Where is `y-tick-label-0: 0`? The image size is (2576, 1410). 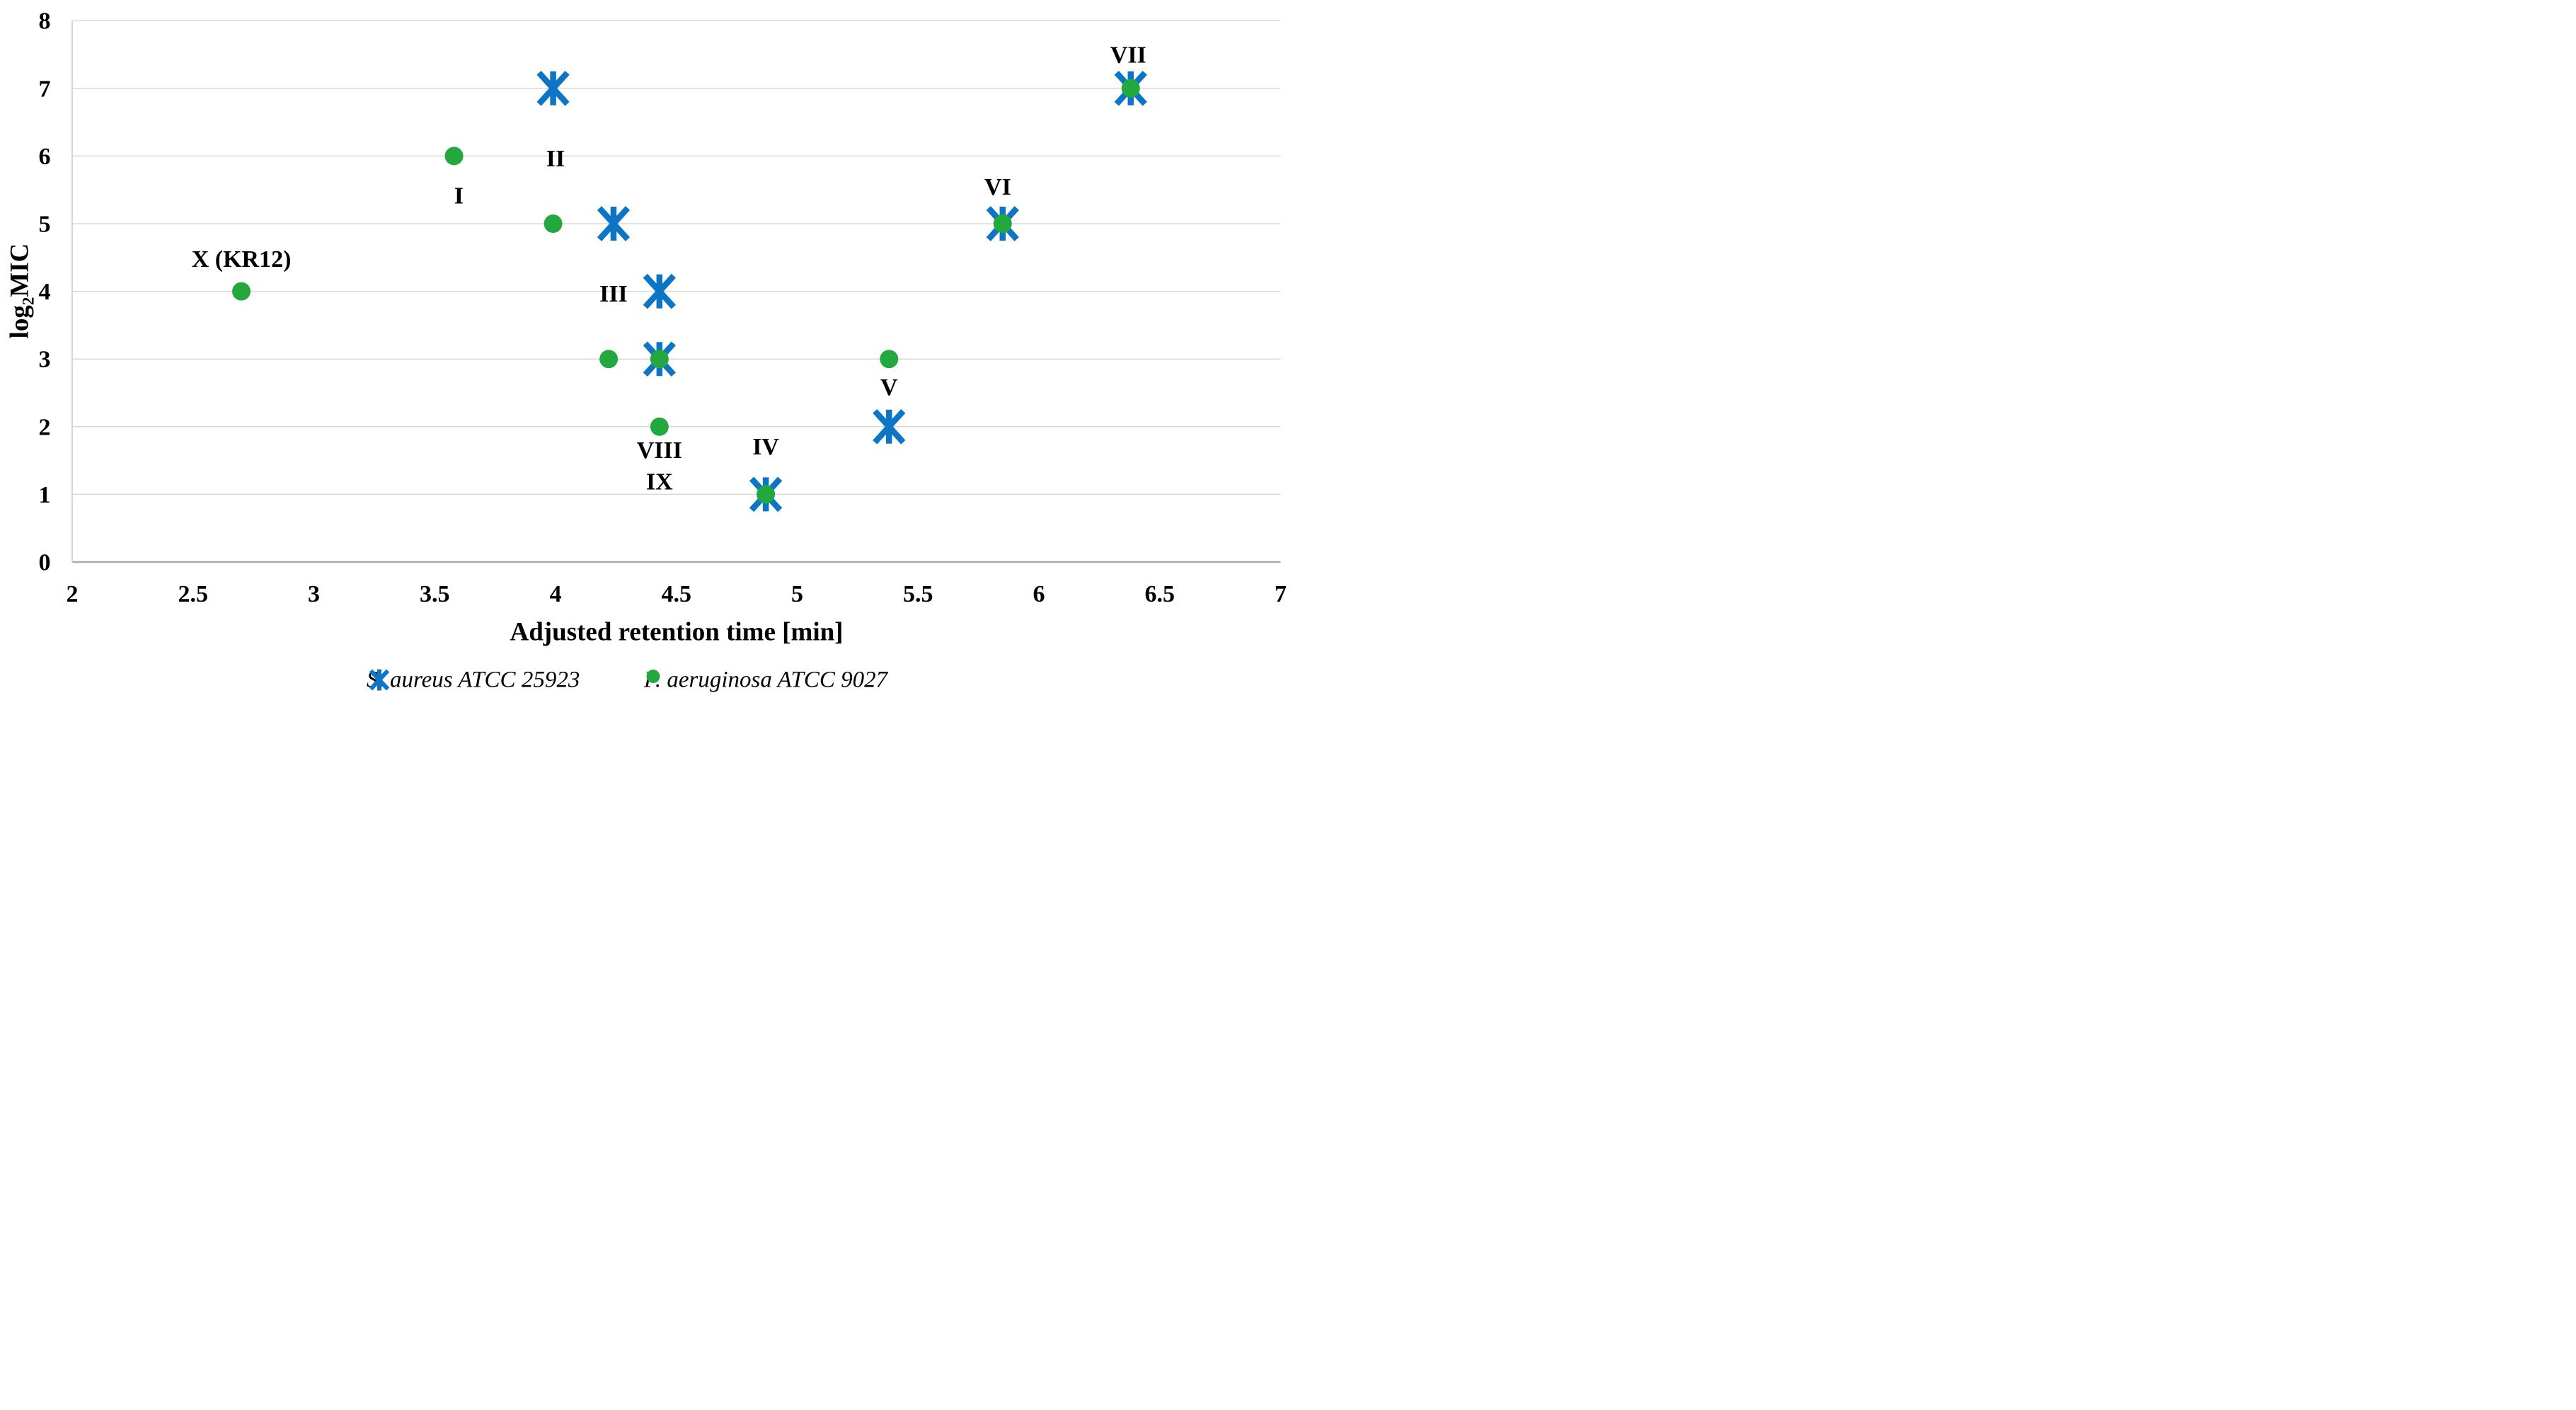
y-tick-label-0: 0 is located at coordinates (45, 563).